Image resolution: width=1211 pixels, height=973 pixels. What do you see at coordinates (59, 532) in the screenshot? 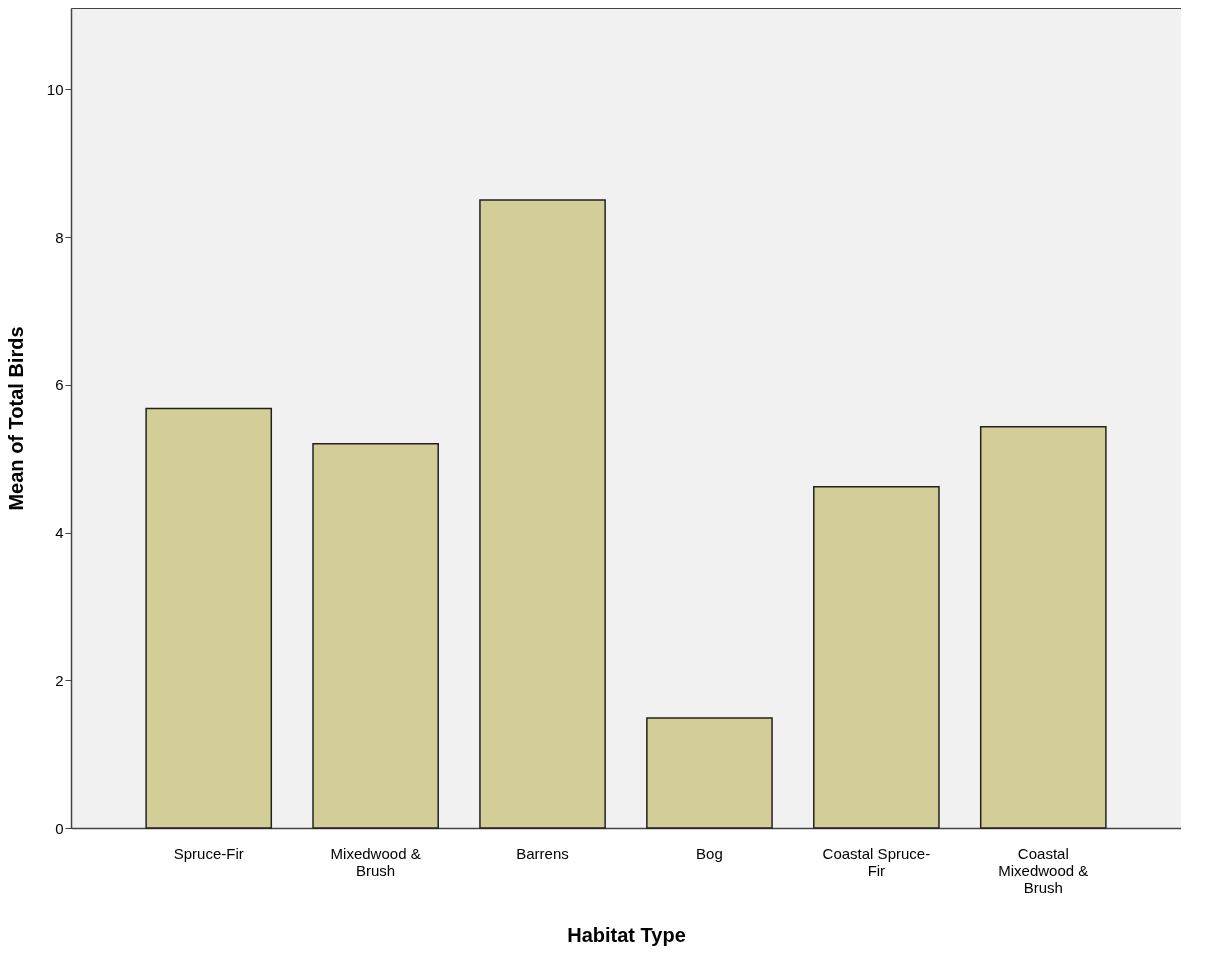
I see `y-tick-label: 4` at bounding box center [59, 532].